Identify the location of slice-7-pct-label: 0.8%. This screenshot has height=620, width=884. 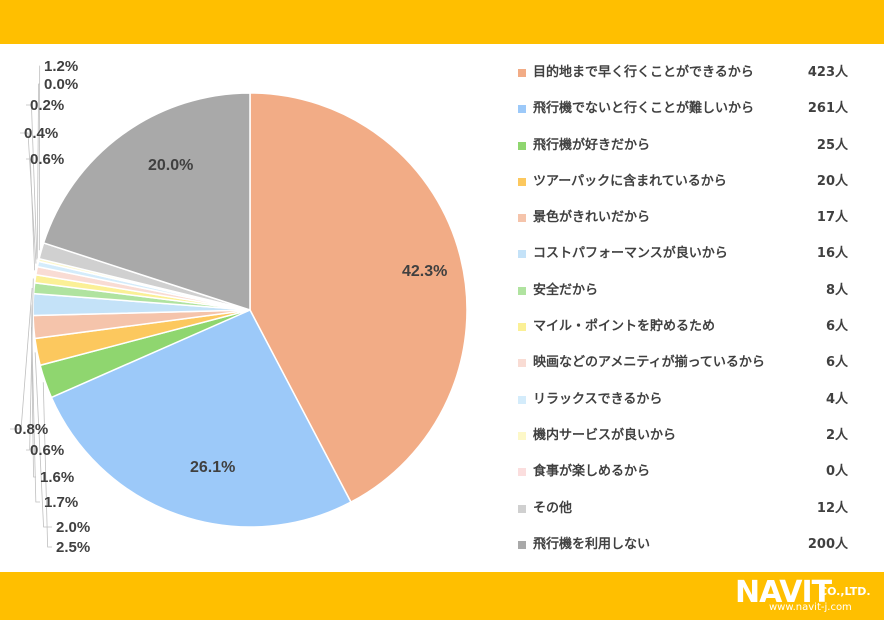
(31, 429).